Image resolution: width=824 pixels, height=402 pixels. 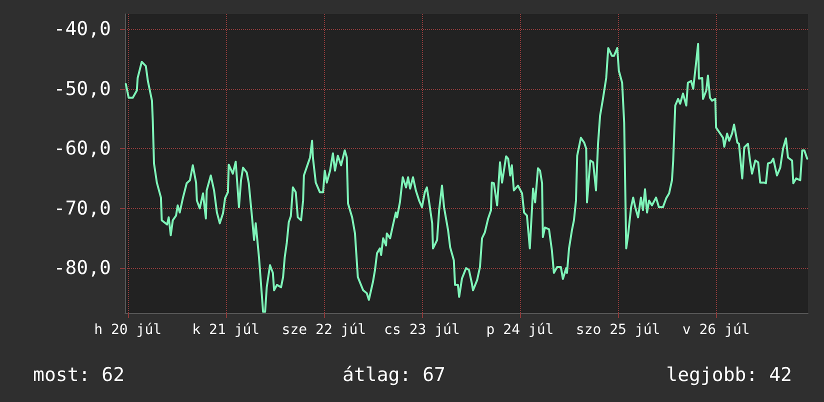 What do you see at coordinates (82, 149) in the screenshot?
I see `y-tick-label: -60,0` at bounding box center [82, 149].